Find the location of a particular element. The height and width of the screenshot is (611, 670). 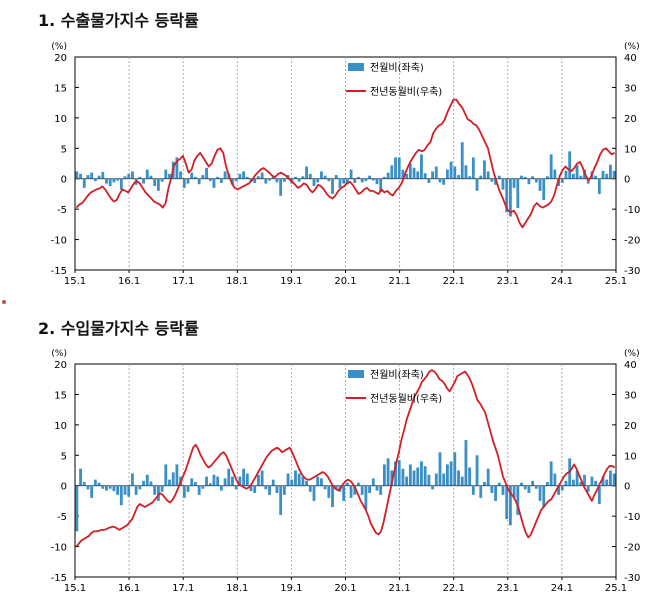

legend-label-bar: 전월비(좌축) is located at coordinates (397, 68).